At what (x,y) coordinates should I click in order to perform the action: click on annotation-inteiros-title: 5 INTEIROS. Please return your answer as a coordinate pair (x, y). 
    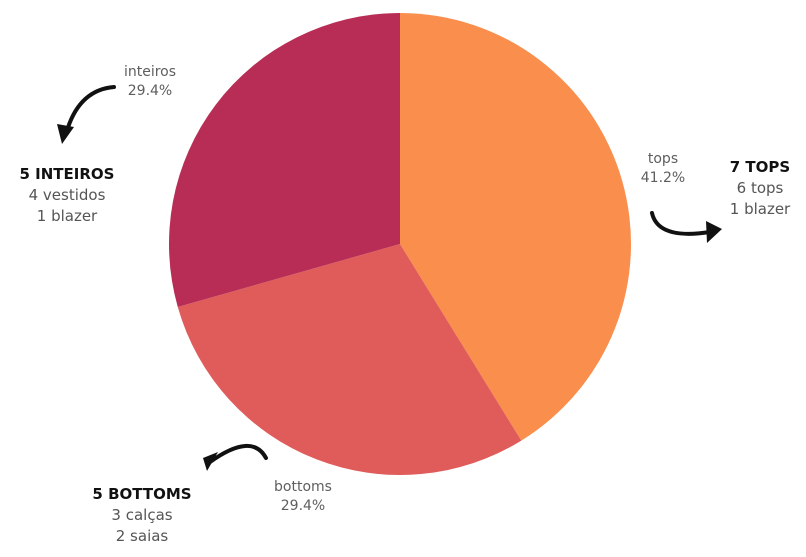
    Looking at the image, I should click on (67, 174).